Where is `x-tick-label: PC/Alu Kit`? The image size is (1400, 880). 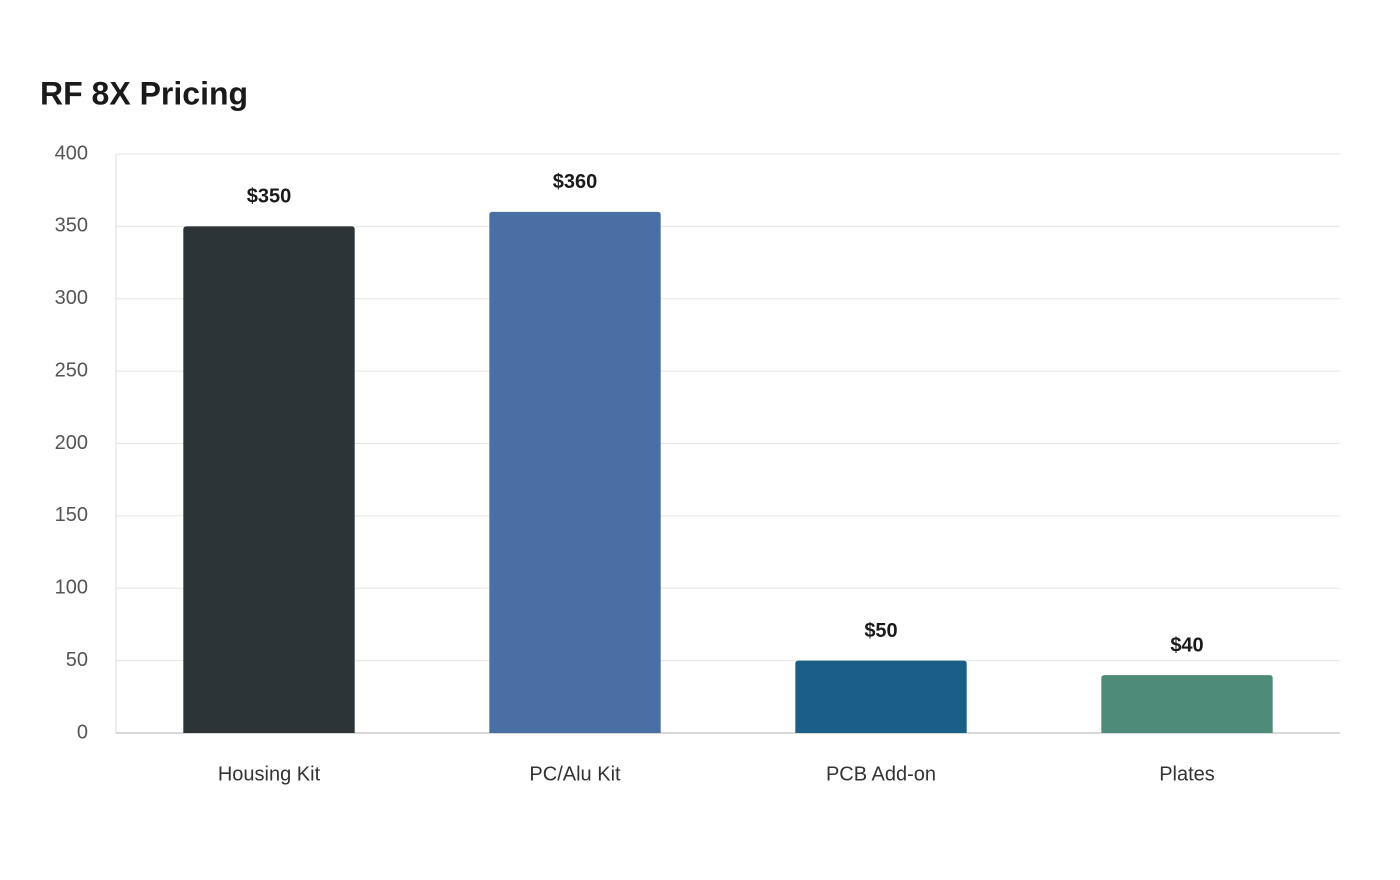
x-tick-label: PC/Alu Kit is located at coordinates (575, 774).